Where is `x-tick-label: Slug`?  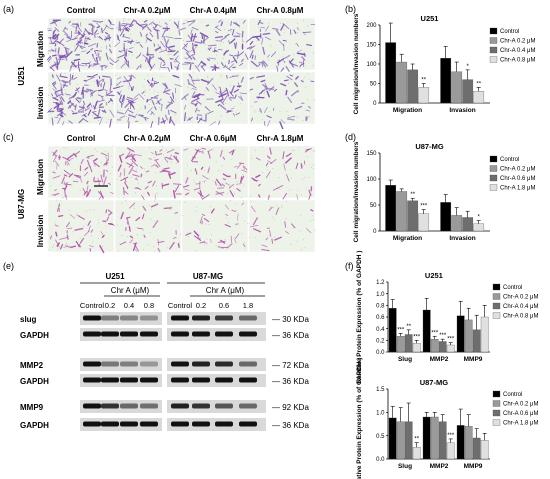 x-tick-label: Slug is located at coordinates (405, 359).